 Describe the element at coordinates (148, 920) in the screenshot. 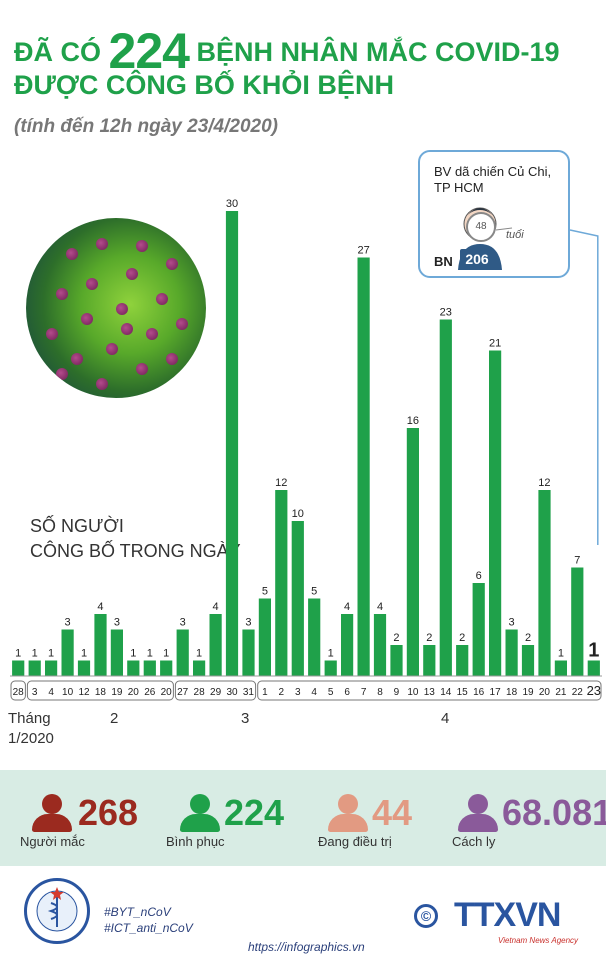

I see `hashtags: #BYT_nCoV #ICT_anti_nCoV` at that location.